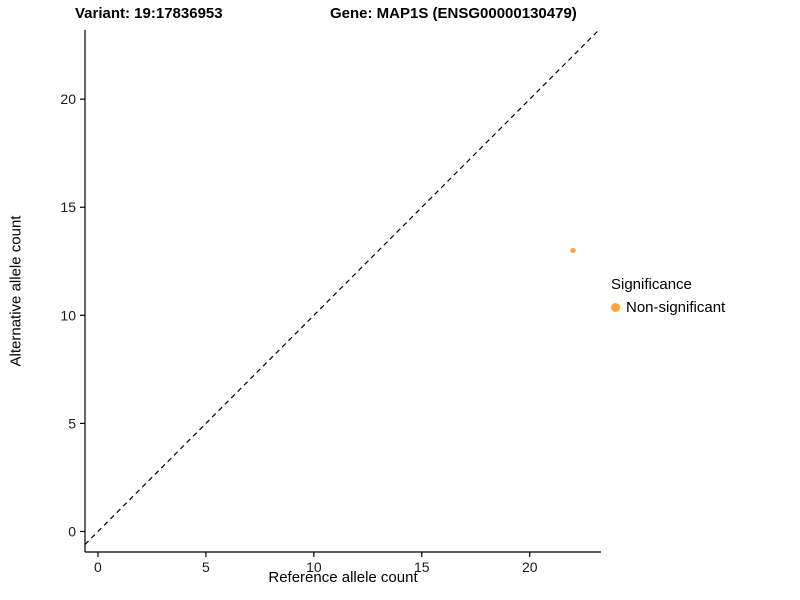 The image size is (800, 600). What do you see at coordinates (343, 577) in the screenshot?
I see `x-axis-label: Reference allele count` at bounding box center [343, 577].